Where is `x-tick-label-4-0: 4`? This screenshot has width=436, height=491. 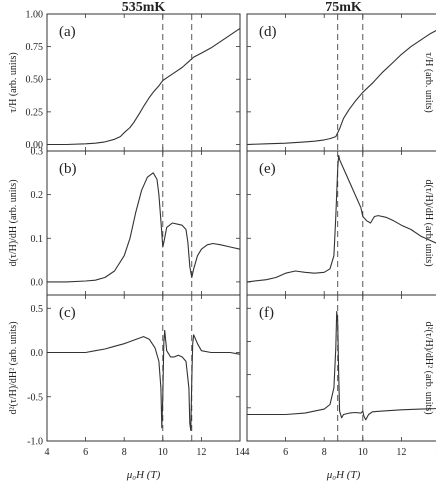 x-tick-label-4-0: 4 is located at coordinates (47, 452).